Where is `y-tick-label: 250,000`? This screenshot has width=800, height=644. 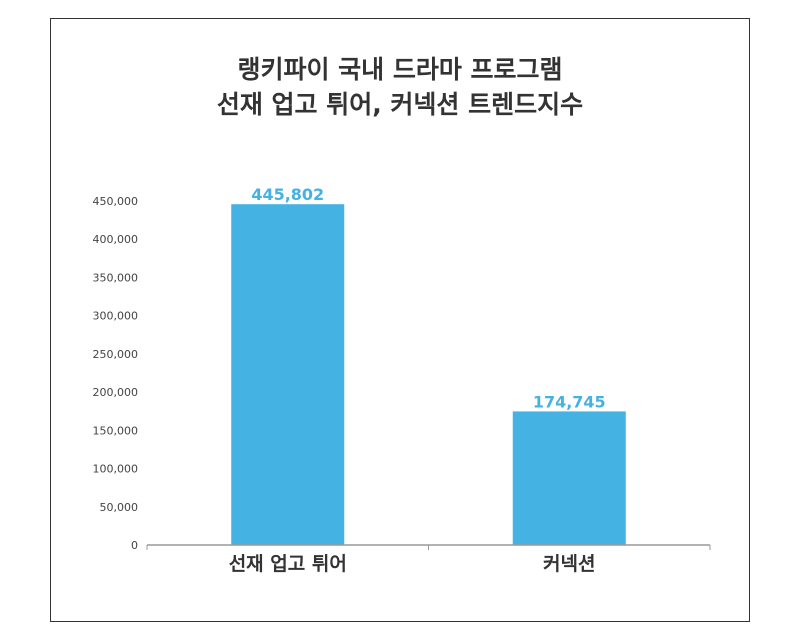 y-tick-label: 250,000 is located at coordinates (116, 354).